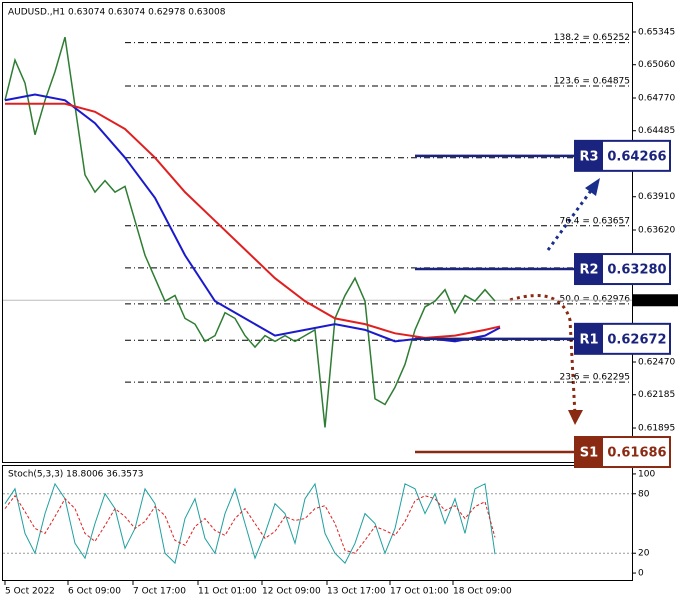 Image resolution: width=682 pixels, height=603 pixels. I want to click on x-tick-label: 7 Oct 17:00, so click(159, 592).